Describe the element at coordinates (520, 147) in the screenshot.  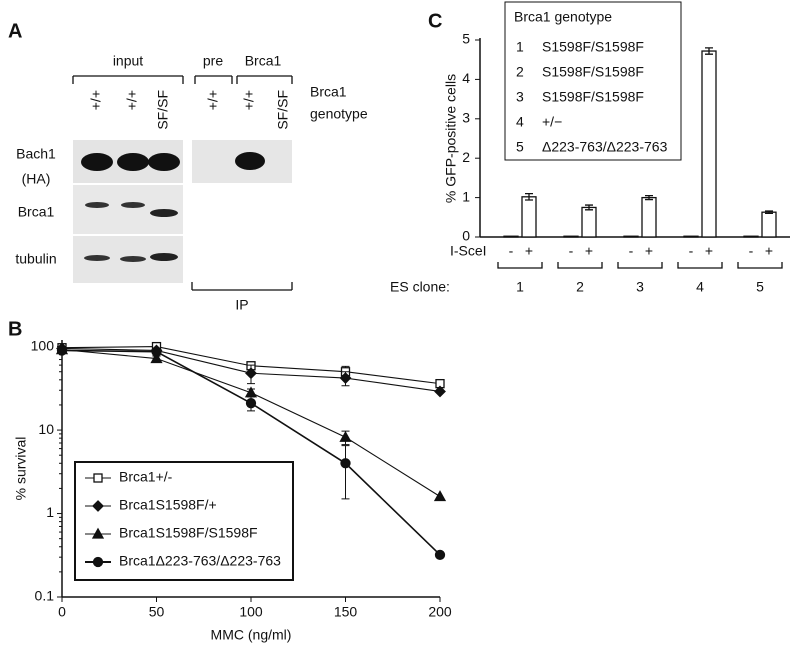
I see `legend-number: 5` at that location.